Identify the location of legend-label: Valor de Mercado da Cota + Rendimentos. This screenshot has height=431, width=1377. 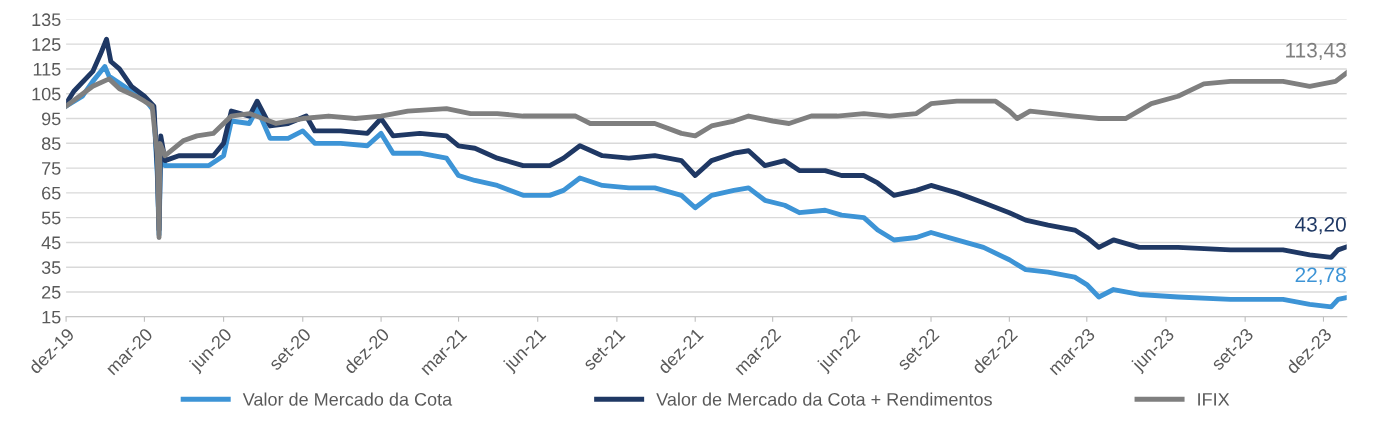
(824, 399).